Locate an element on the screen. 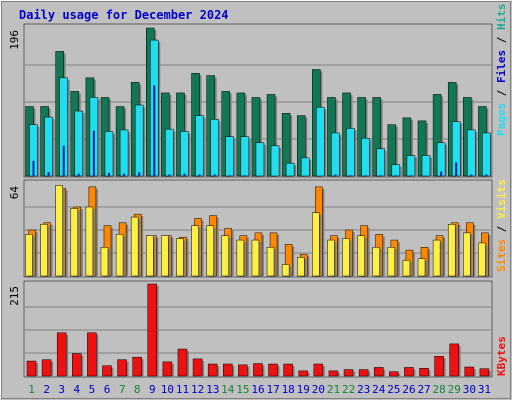 The width and height of the screenshot is (512, 400). x-tick-label-day-16: 16 is located at coordinates (257, 389).